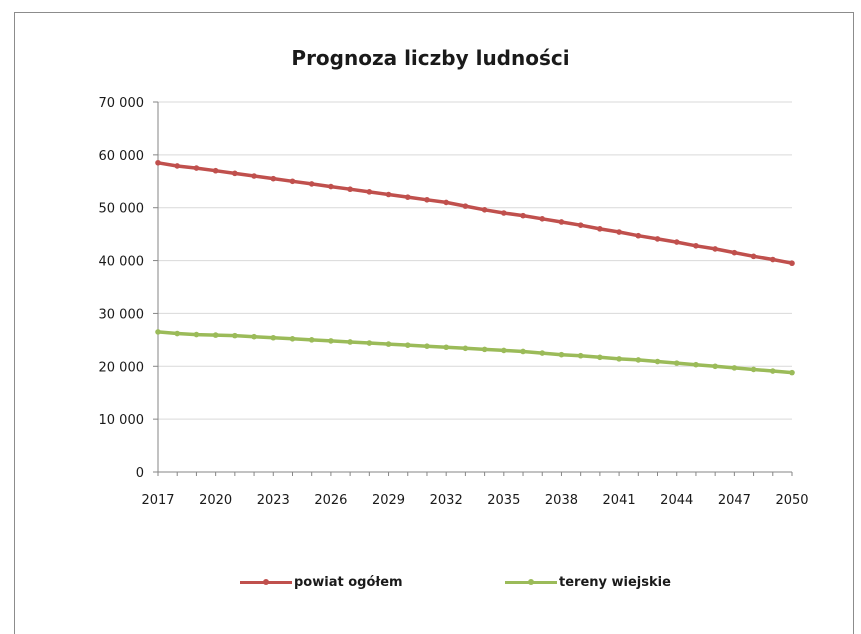 Image resolution: width=861 pixels, height=634 pixels. What do you see at coordinates (791, 500) in the screenshot?
I see `x-tick-label: 2050` at bounding box center [791, 500].